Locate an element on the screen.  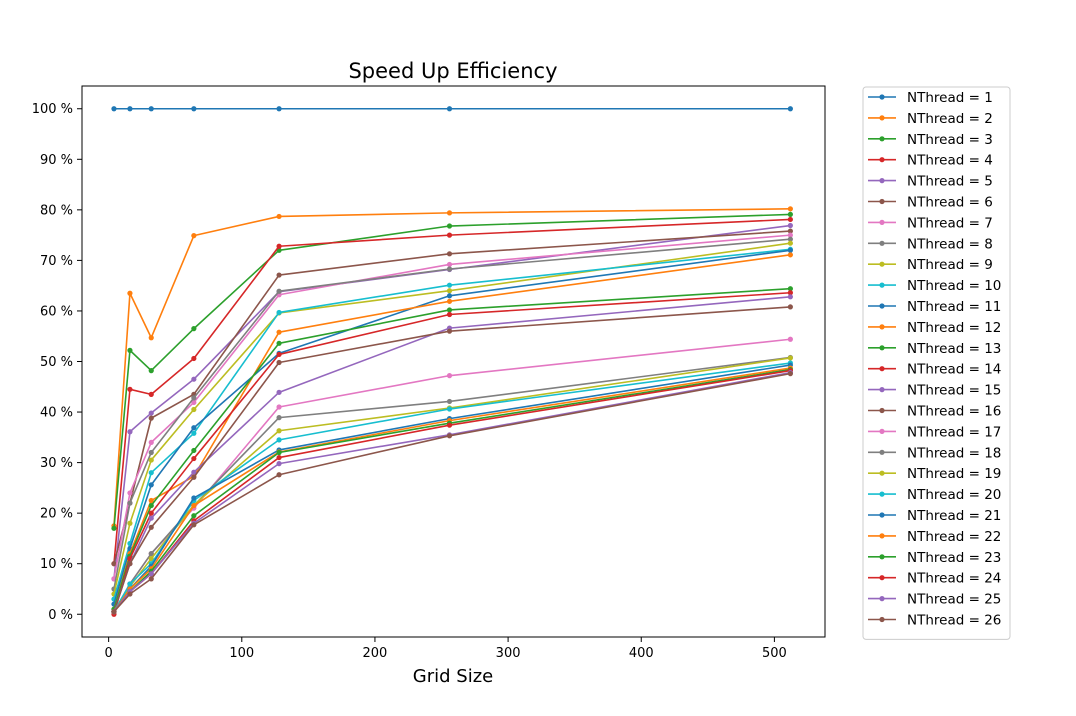
y-tick-label: 50 % is located at coordinates (56, 362).